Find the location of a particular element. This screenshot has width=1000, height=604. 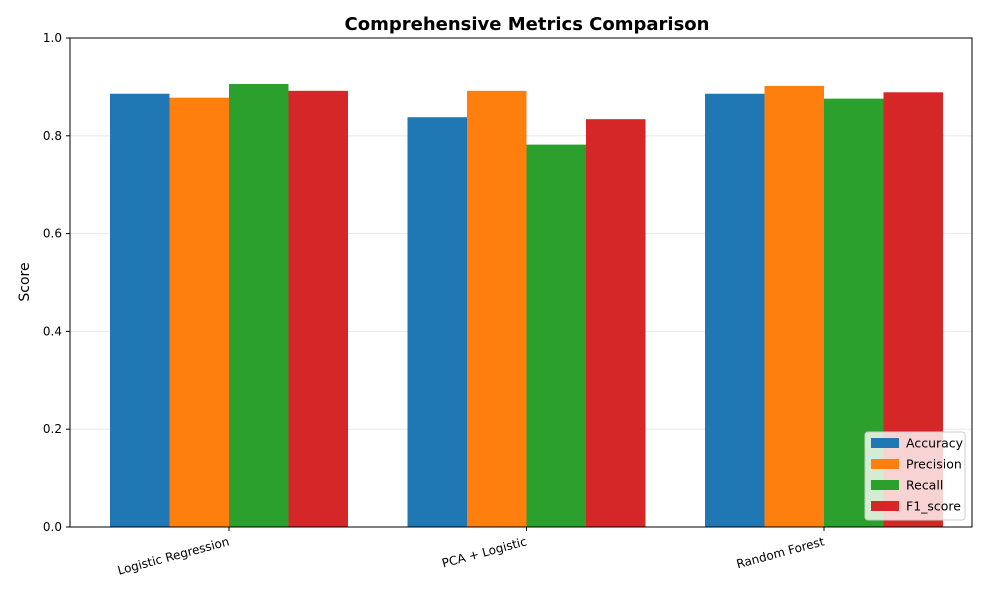

y-tick-label: 0.0 is located at coordinates (52, 527).